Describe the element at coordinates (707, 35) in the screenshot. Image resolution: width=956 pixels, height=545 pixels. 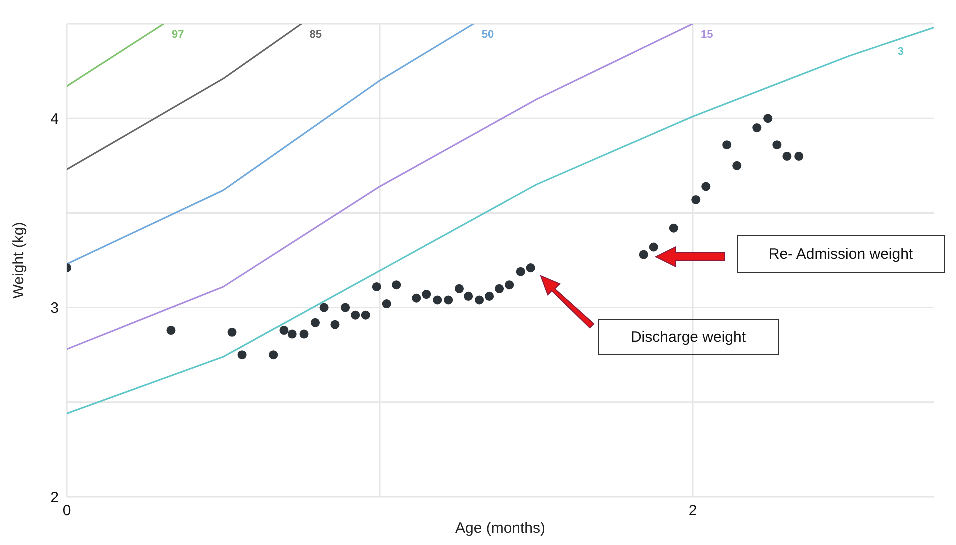
I see `series-label: 15` at that location.